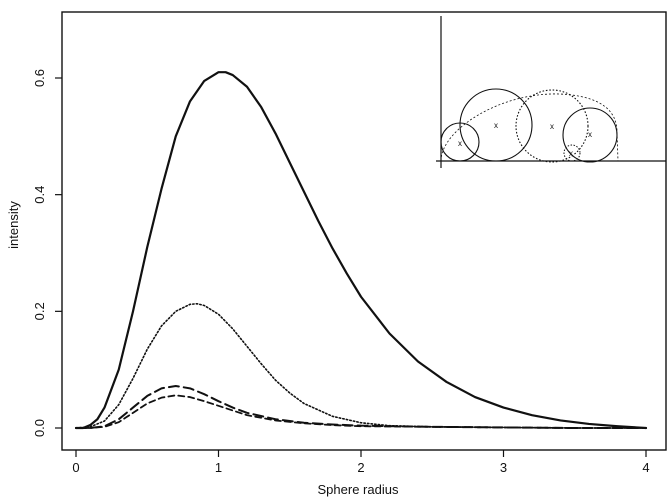 The width and height of the screenshot is (668, 497). I want to click on x-axis: 0 1 2 3 4, so click(361, 462).